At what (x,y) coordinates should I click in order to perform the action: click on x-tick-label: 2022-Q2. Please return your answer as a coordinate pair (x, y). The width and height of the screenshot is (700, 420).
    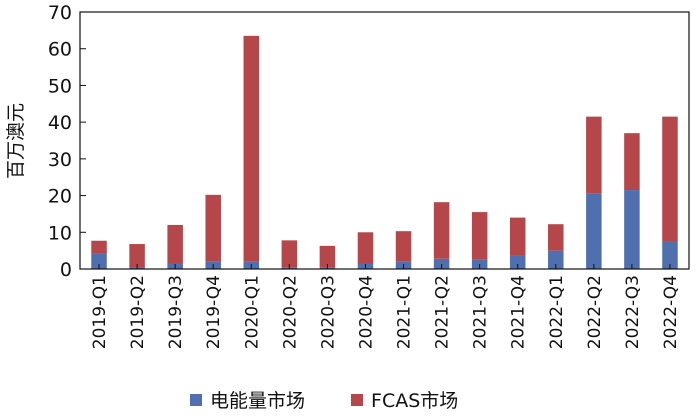
    Looking at the image, I should click on (595, 312).